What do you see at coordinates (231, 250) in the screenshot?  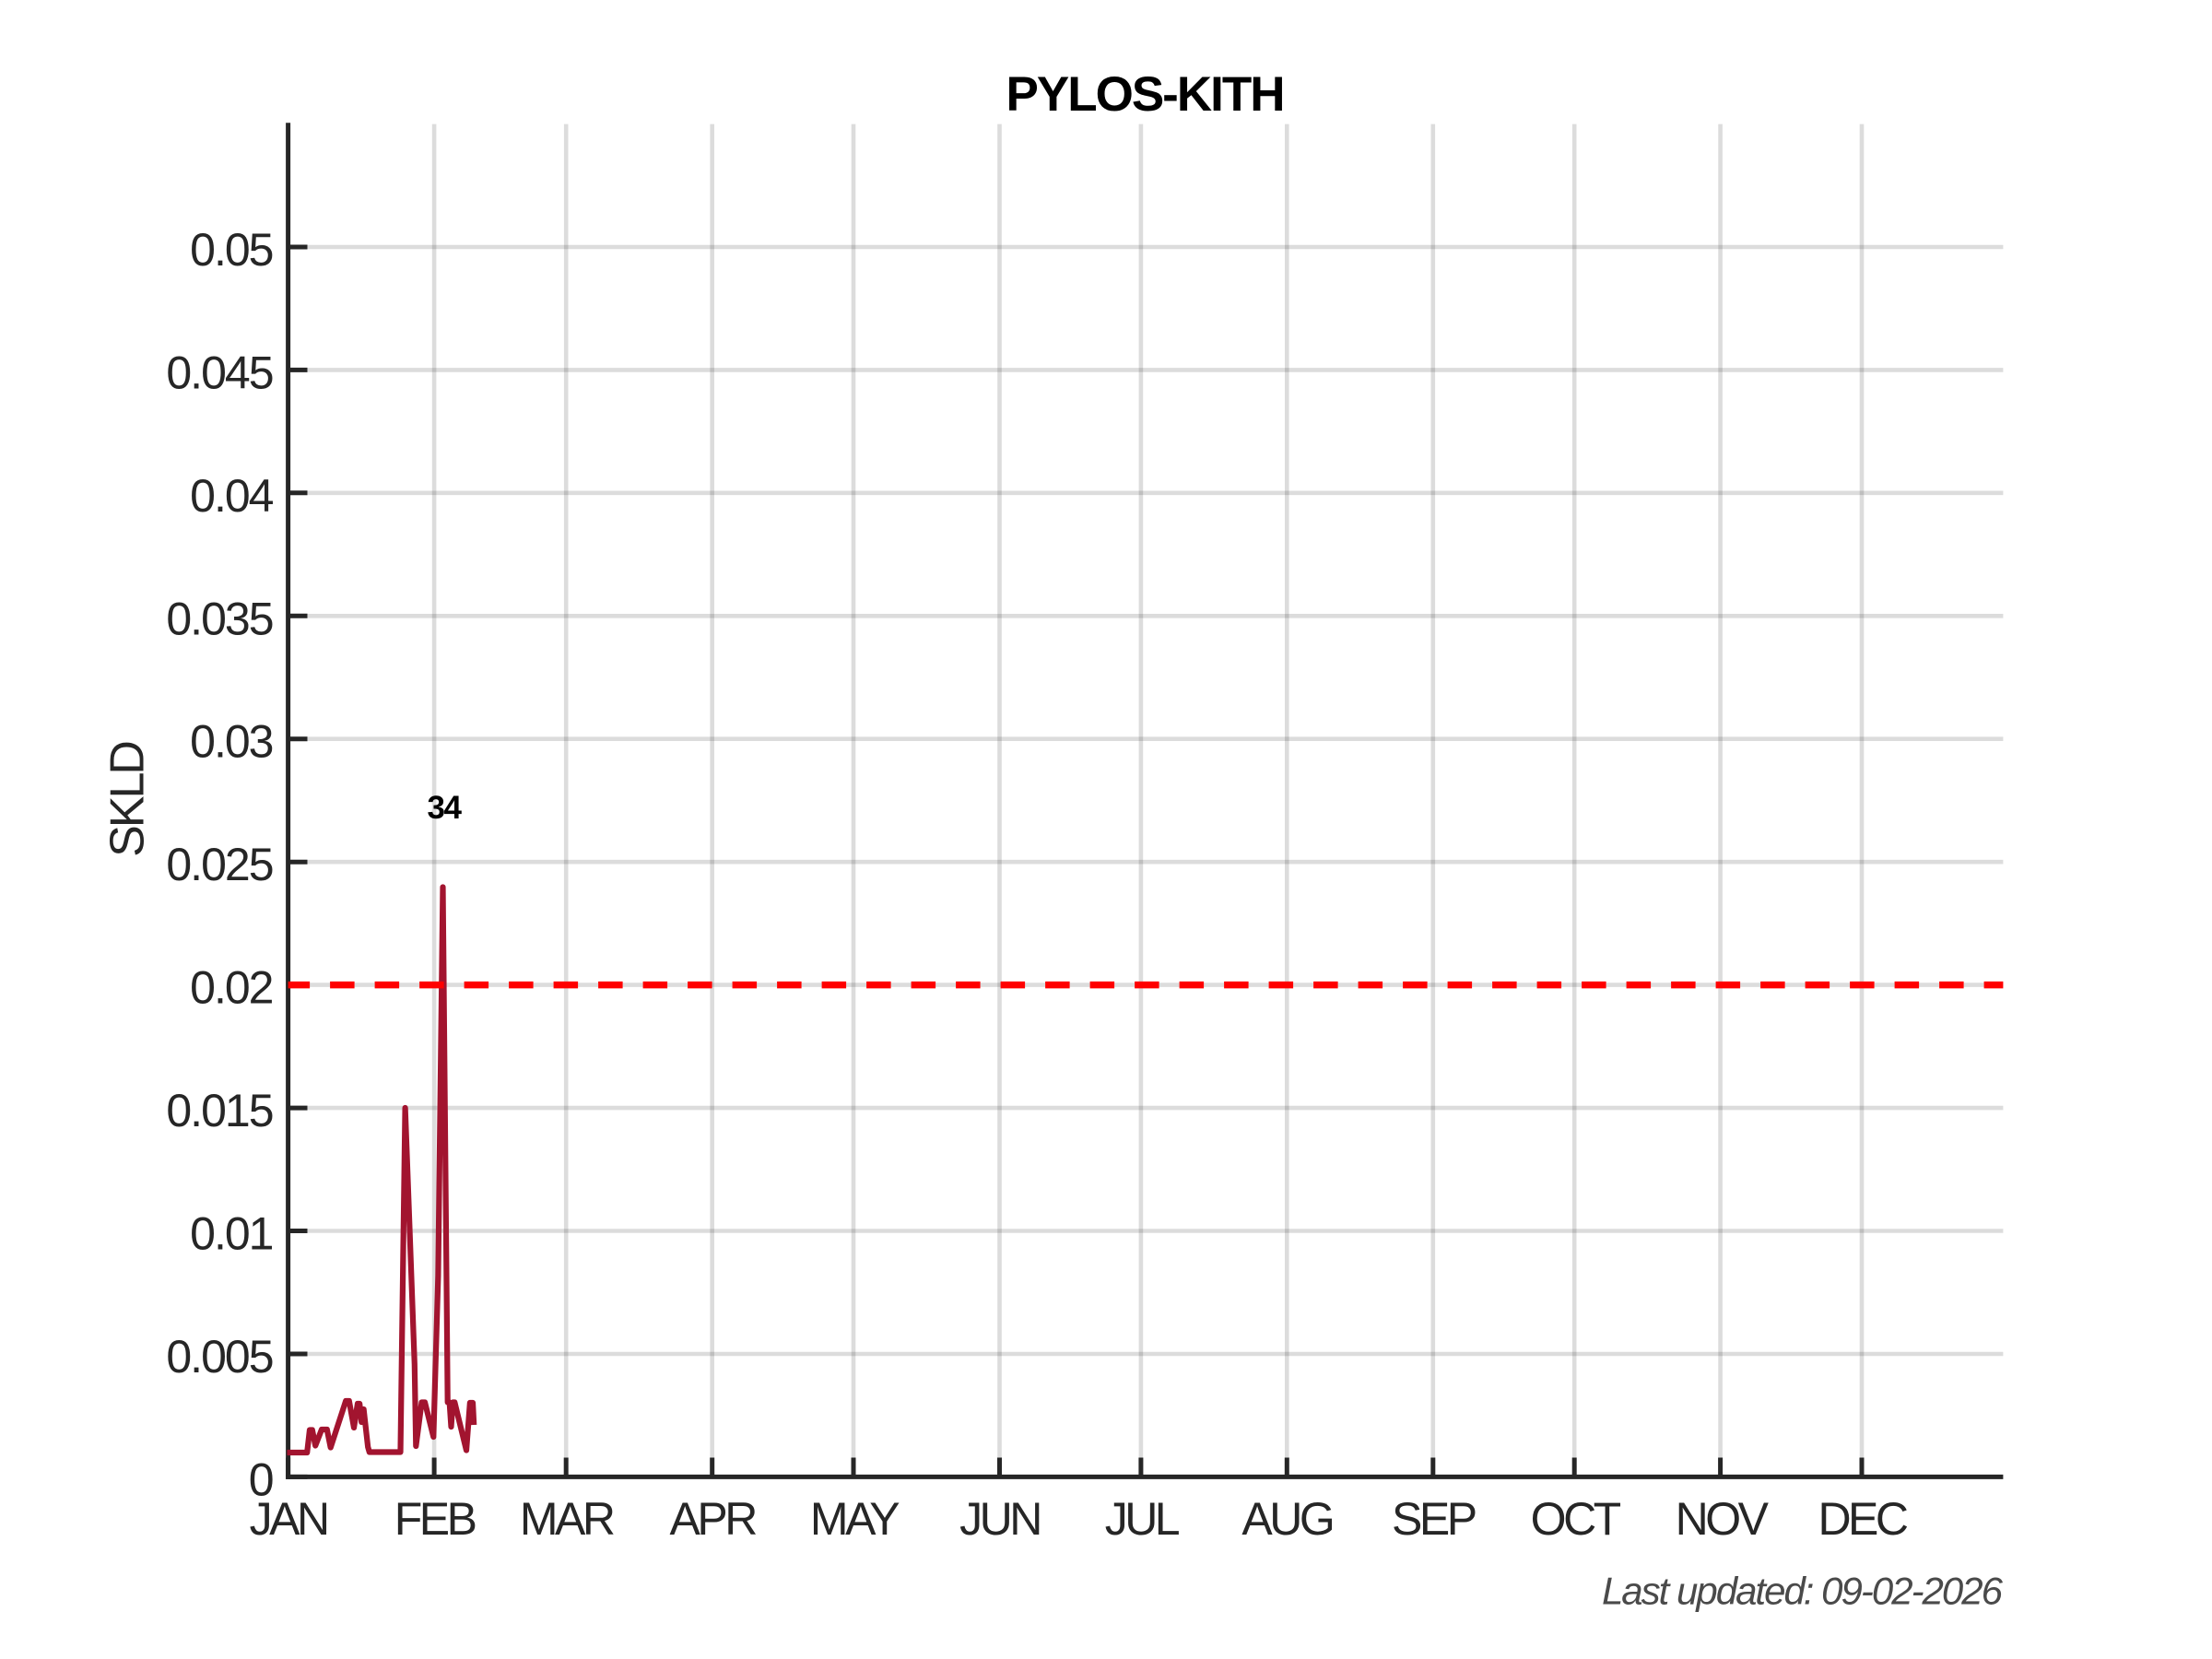 I see `svg-text: 0.05` at bounding box center [231, 250].